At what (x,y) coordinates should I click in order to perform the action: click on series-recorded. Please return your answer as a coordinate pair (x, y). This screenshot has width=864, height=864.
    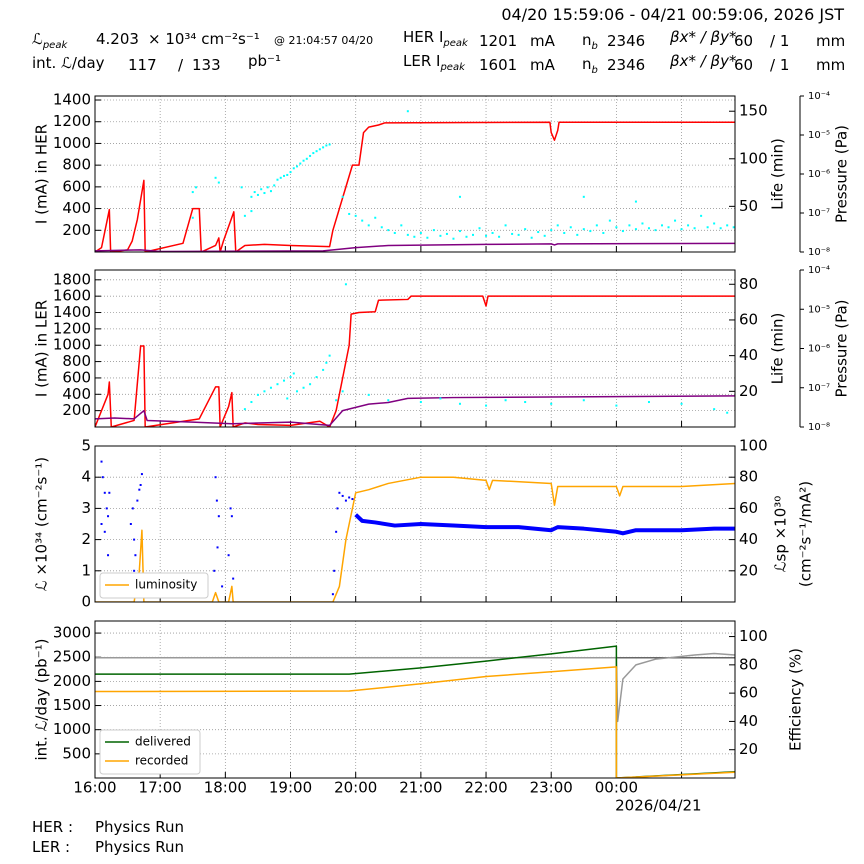
    Looking at the image, I should click on (415, 722).